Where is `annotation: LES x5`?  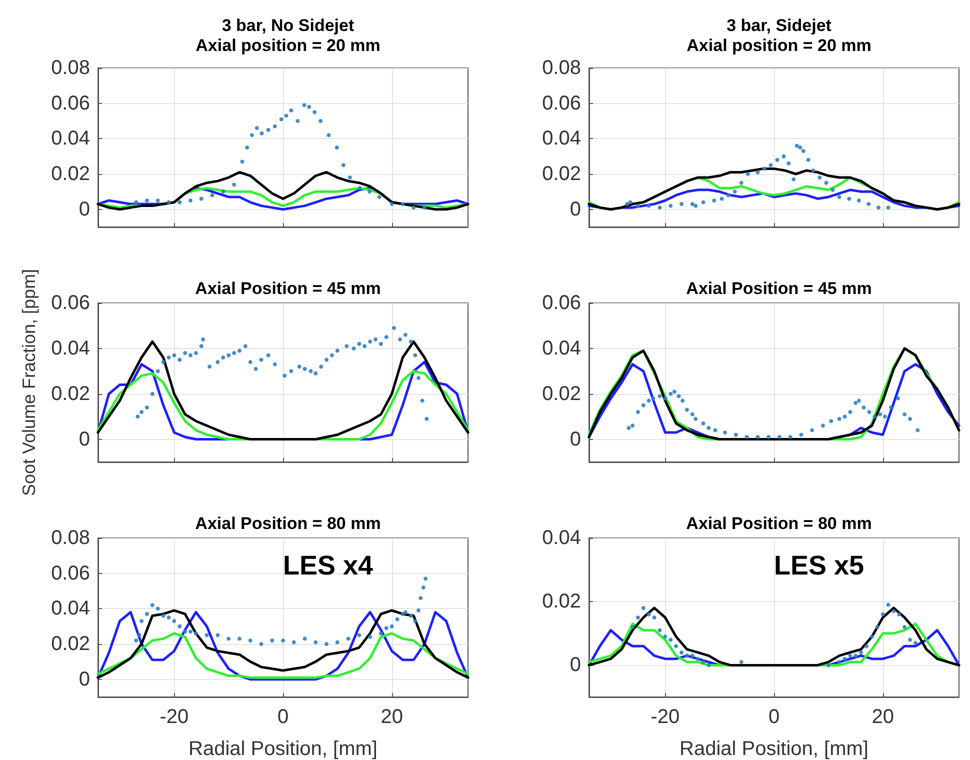 annotation: LES x5 is located at coordinates (819, 565).